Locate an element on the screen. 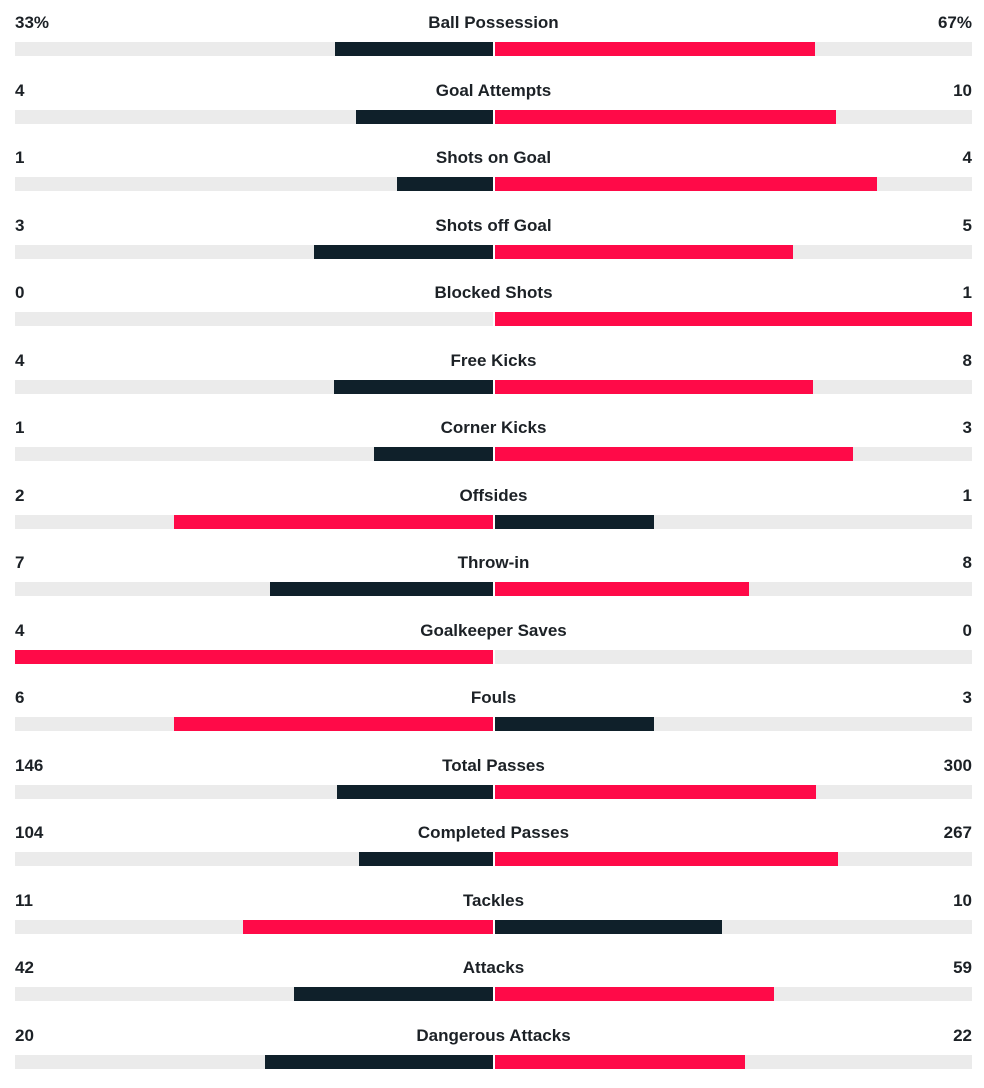 The height and width of the screenshot is (1088, 984). stat-labels: 42 Attacks 59 is located at coordinates (493, 968).